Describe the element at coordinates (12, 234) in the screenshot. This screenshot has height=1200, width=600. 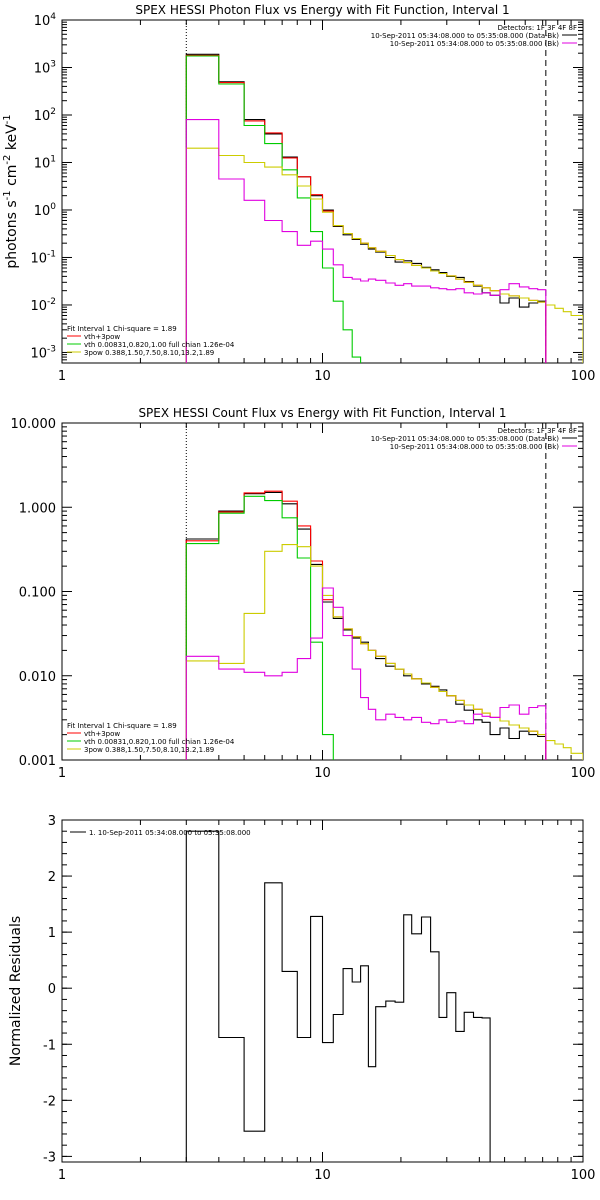
I see `y-axis-label-unit: photons s` at that location.